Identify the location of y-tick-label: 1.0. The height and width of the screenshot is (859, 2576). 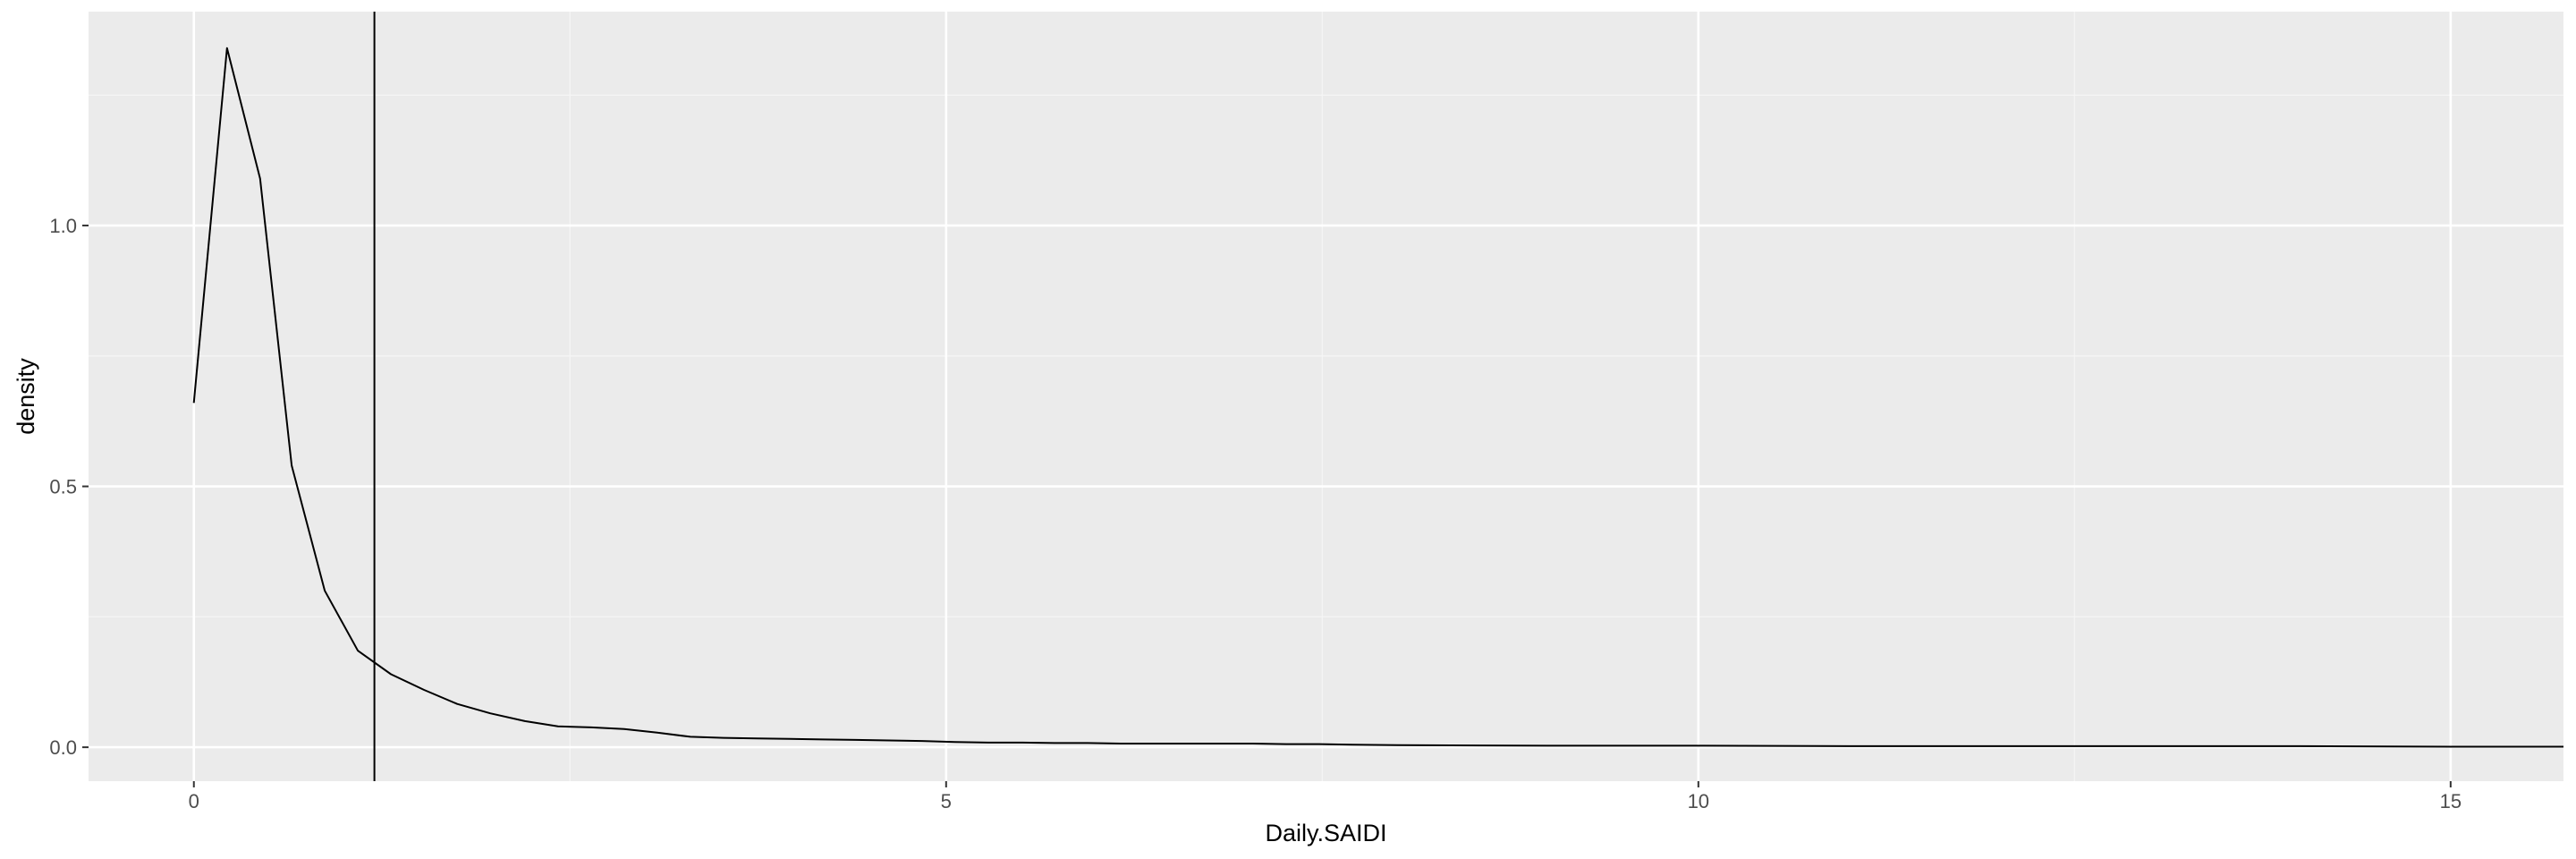
(63, 226).